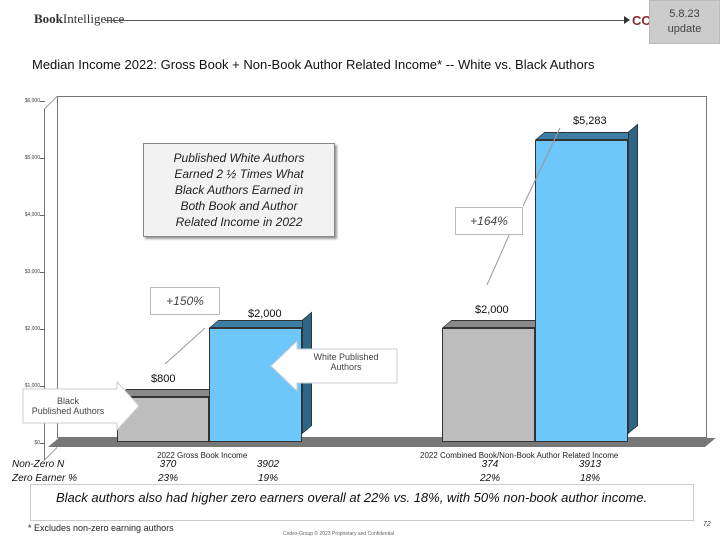  I want to click on y-tick: $6,000, so click(32, 101).